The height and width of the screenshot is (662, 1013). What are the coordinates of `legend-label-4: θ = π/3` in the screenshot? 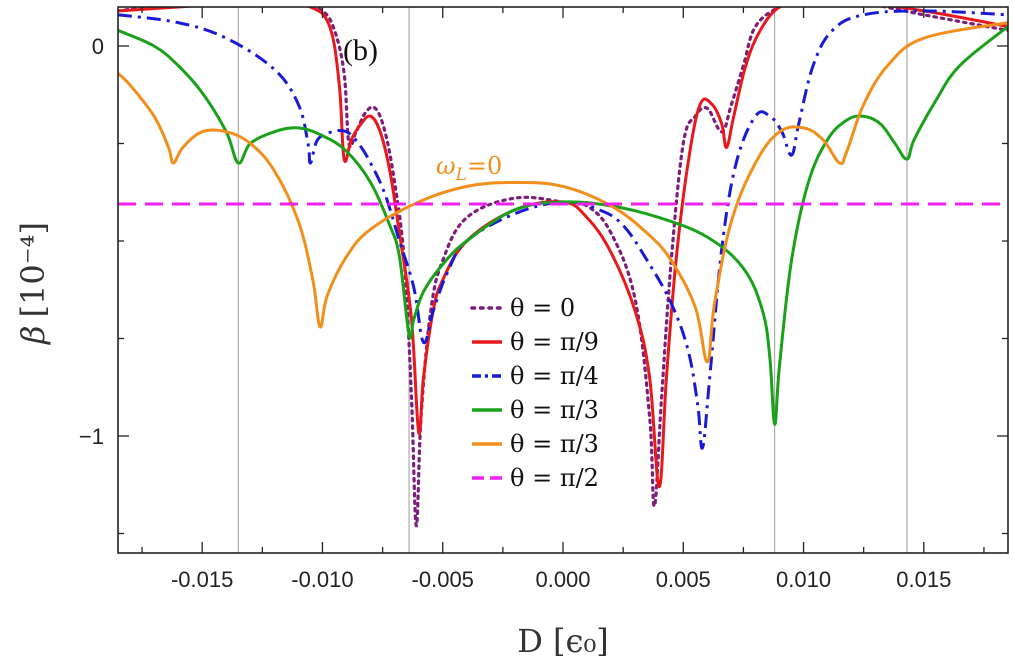 It's located at (554, 444).